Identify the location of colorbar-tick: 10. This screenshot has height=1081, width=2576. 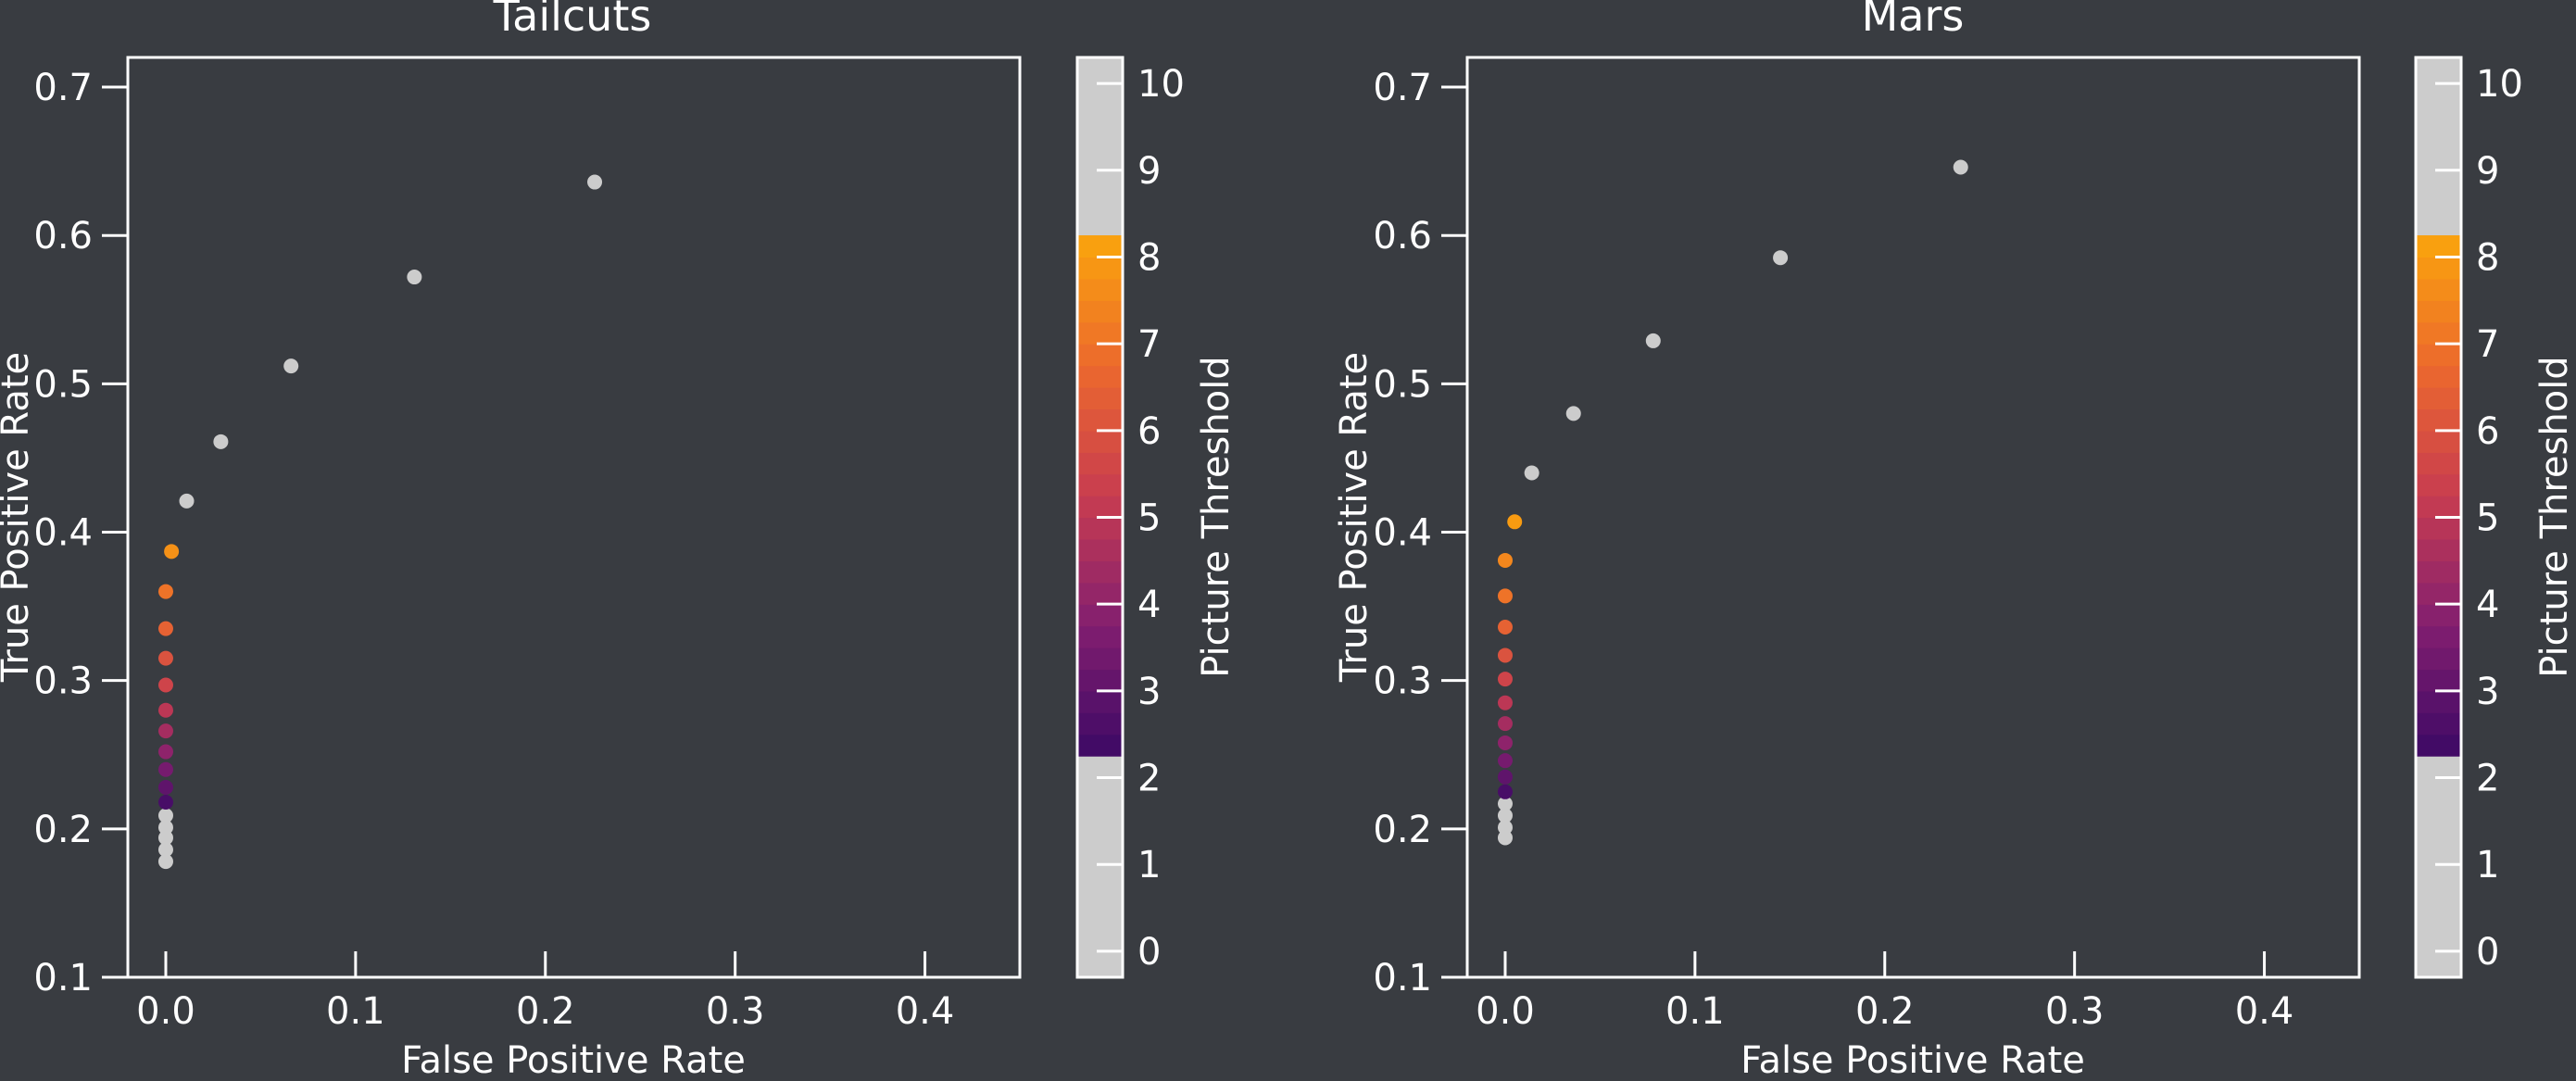
(1141, 84).